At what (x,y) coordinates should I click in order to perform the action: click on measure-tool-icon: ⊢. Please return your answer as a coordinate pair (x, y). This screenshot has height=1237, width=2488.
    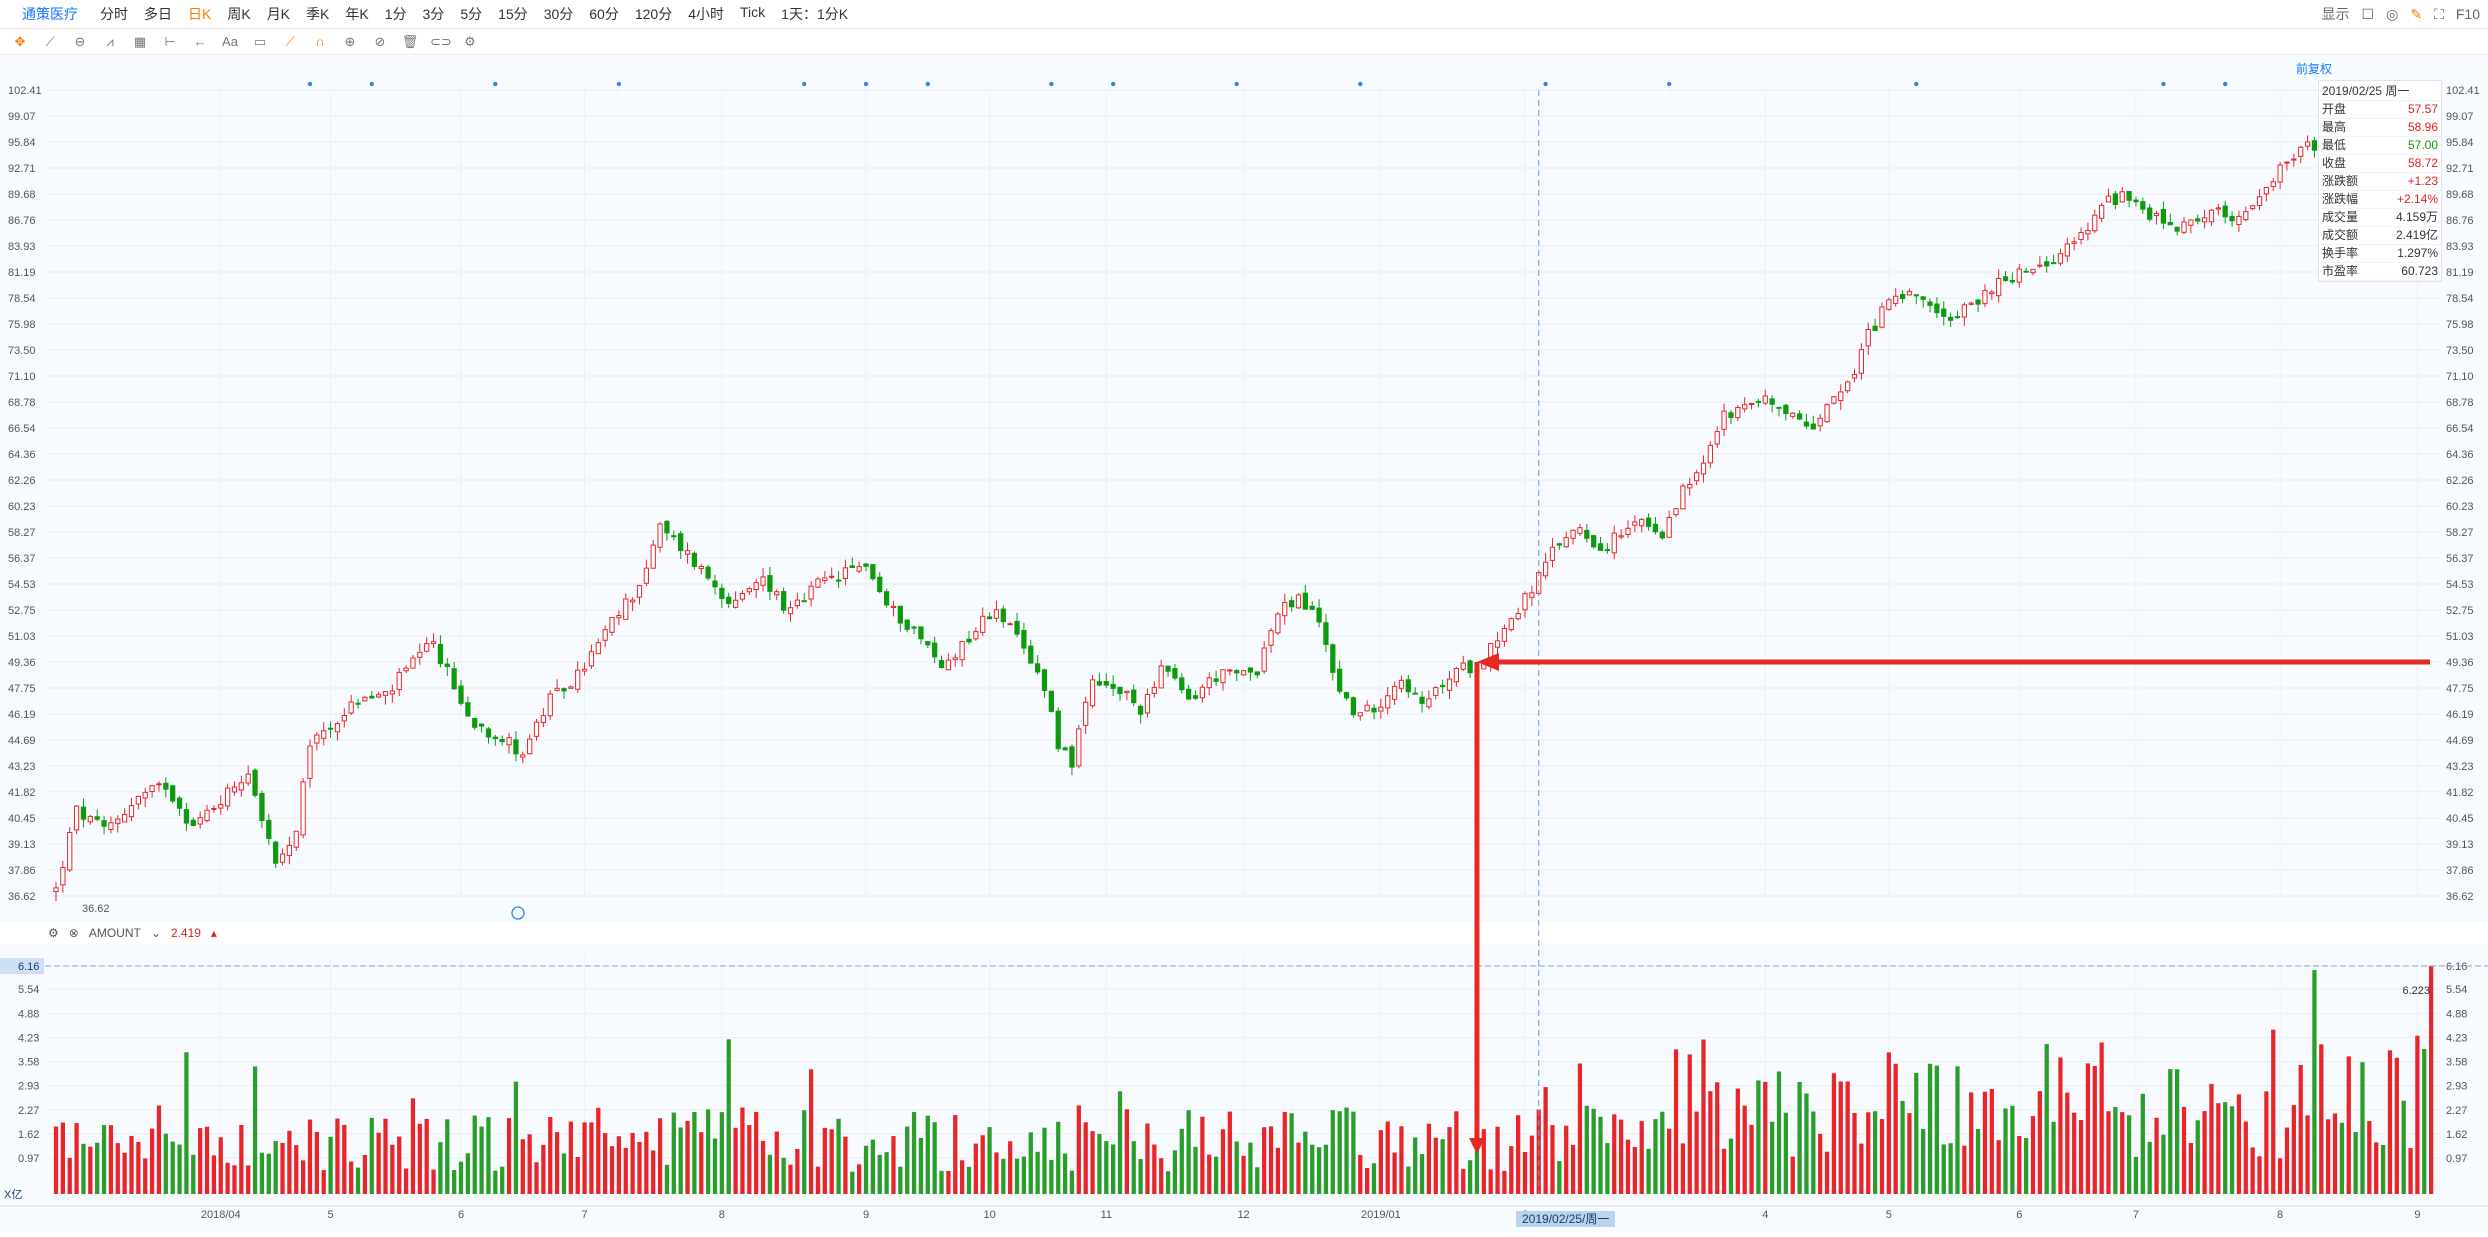
    Looking at the image, I should click on (170, 41).